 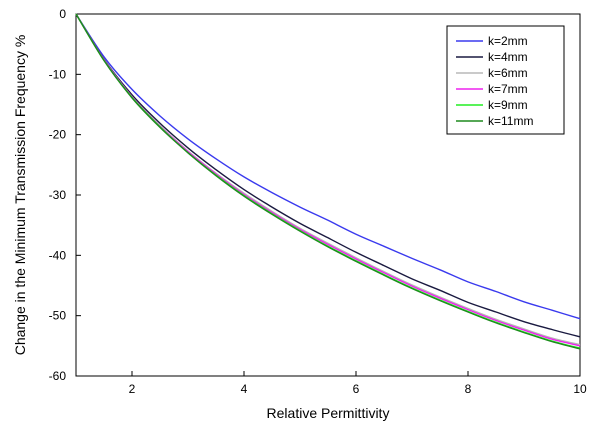 I want to click on y-tick-label: -20, so click(x=58, y=135).